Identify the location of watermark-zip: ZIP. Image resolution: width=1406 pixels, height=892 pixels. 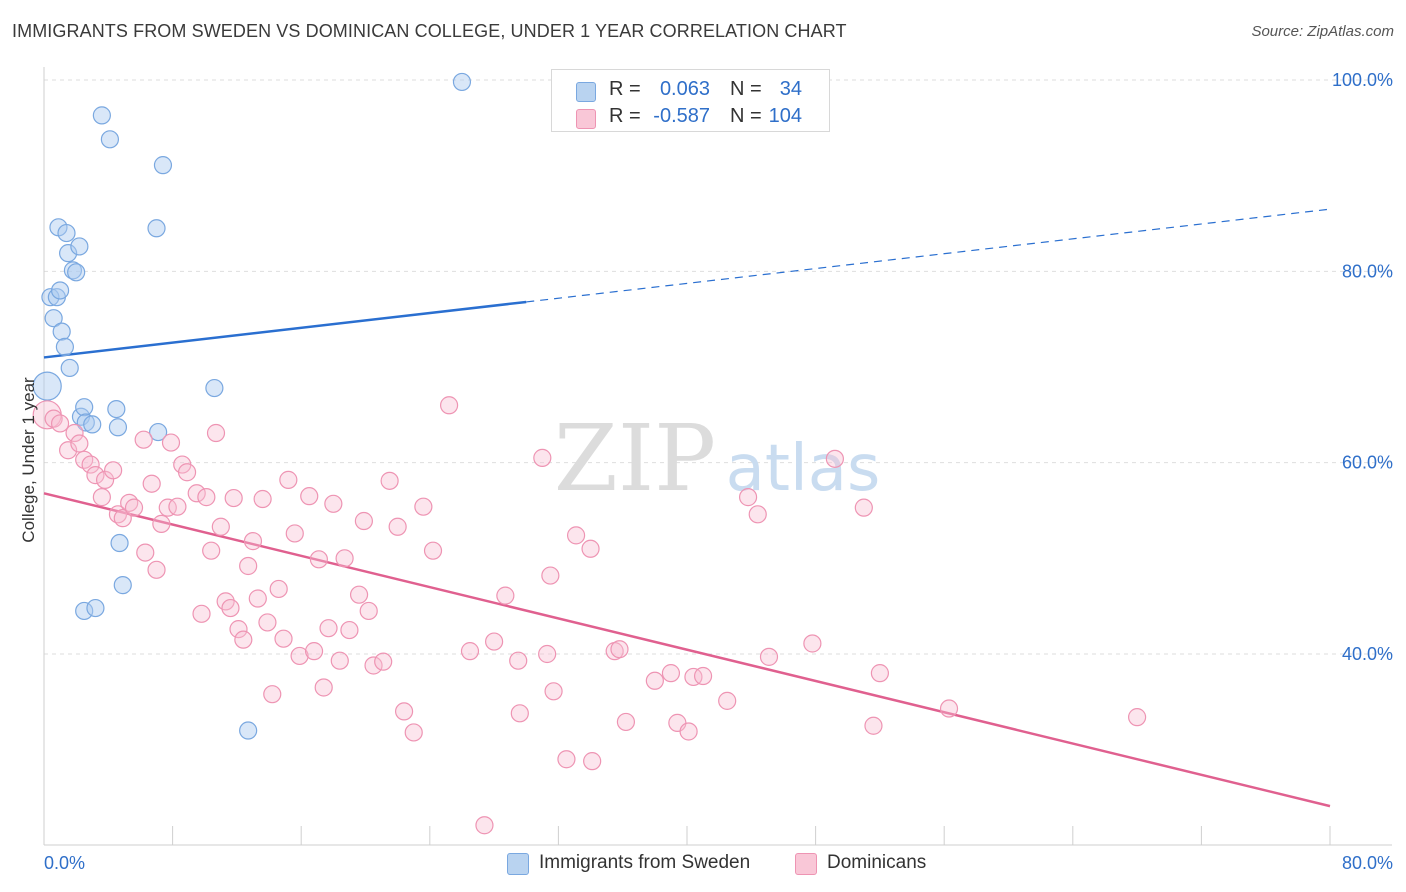
(635, 458).